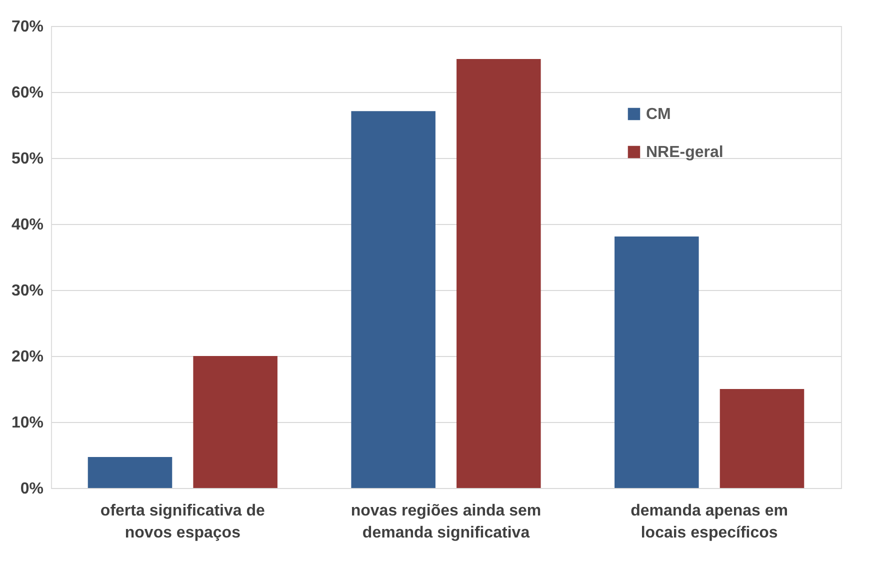  I want to click on y-tick-label: 30%, so click(27, 291).